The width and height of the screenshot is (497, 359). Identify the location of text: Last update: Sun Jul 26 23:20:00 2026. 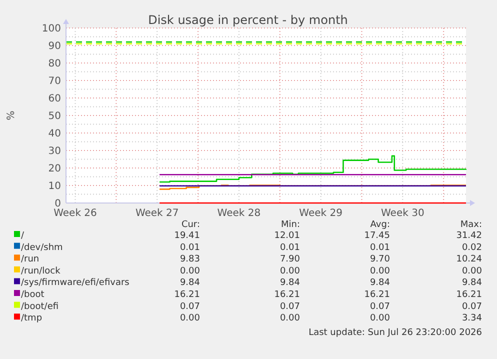
(395, 333).